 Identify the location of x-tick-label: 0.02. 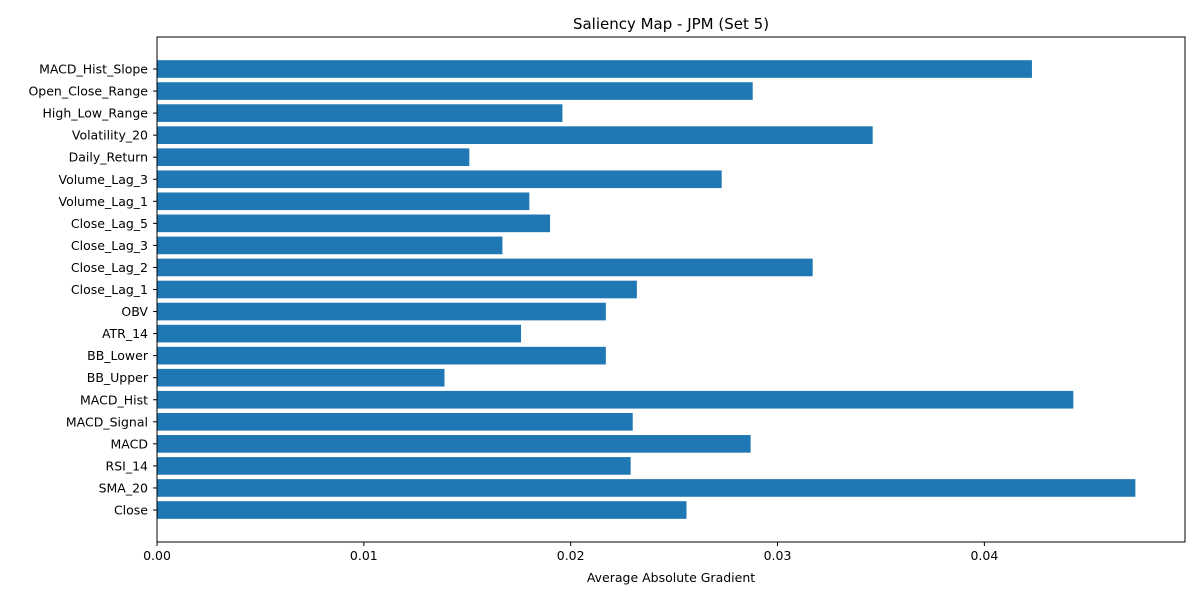
(571, 555).